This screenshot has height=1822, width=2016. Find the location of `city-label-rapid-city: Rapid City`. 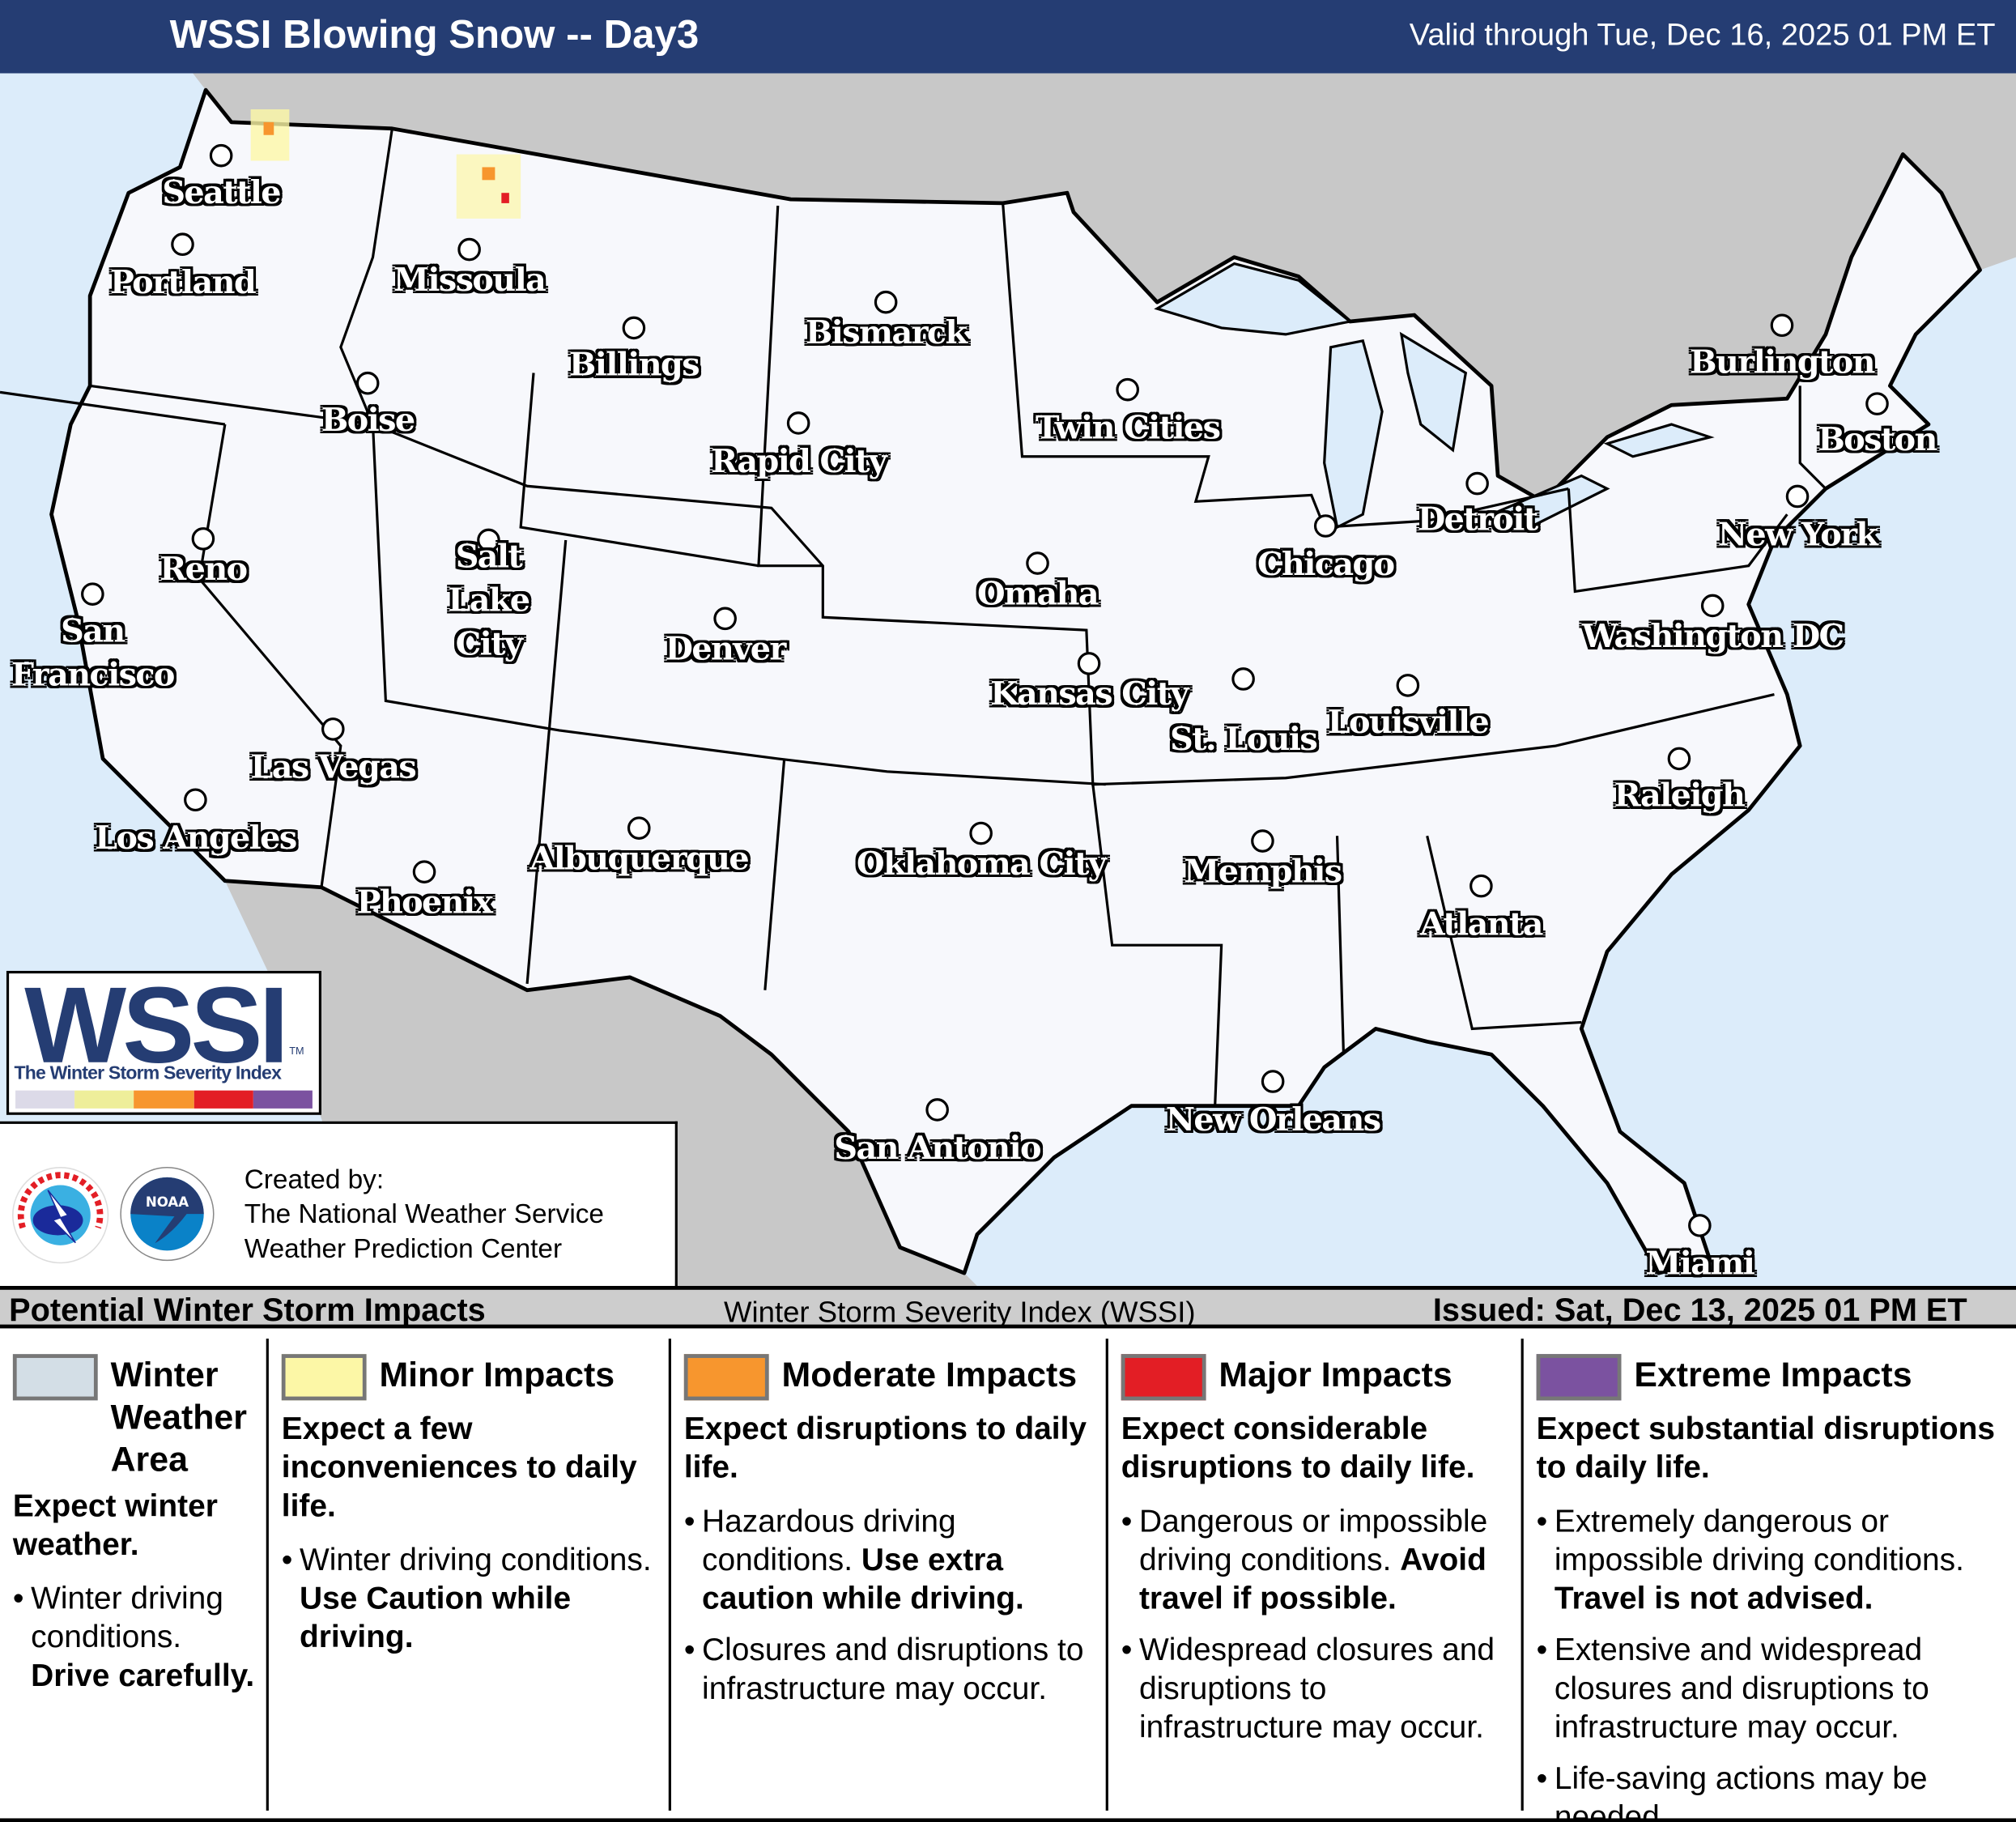

city-label-rapid-city: Rapid City is located at coordinates (799, 461).